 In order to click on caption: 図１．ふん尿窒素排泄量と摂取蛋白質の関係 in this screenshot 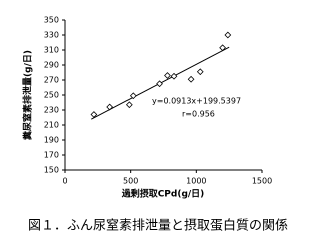, I will do `click(158, 226)`.